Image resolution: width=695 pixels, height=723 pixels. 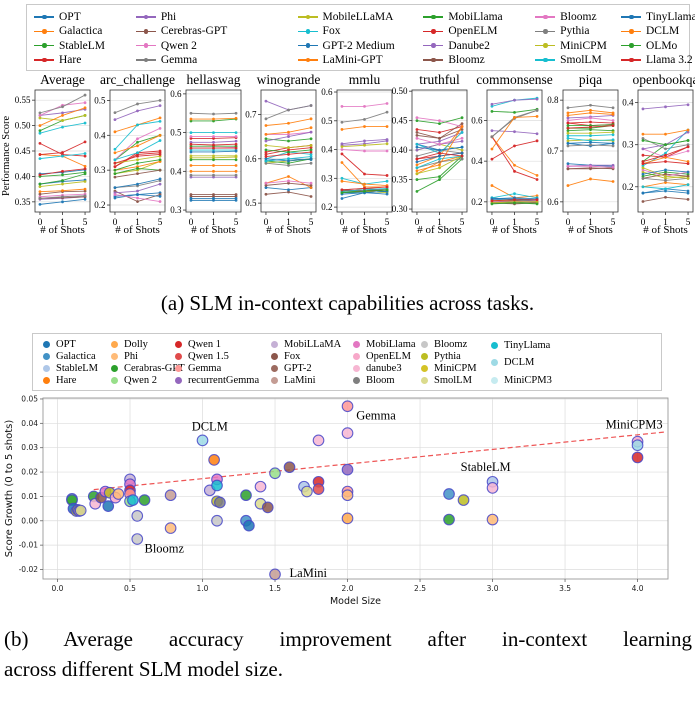 What do you see at coordinates (29, 447) in the screenshot?
I see `svg-text: 0.03` at bounding box center [29, 447].